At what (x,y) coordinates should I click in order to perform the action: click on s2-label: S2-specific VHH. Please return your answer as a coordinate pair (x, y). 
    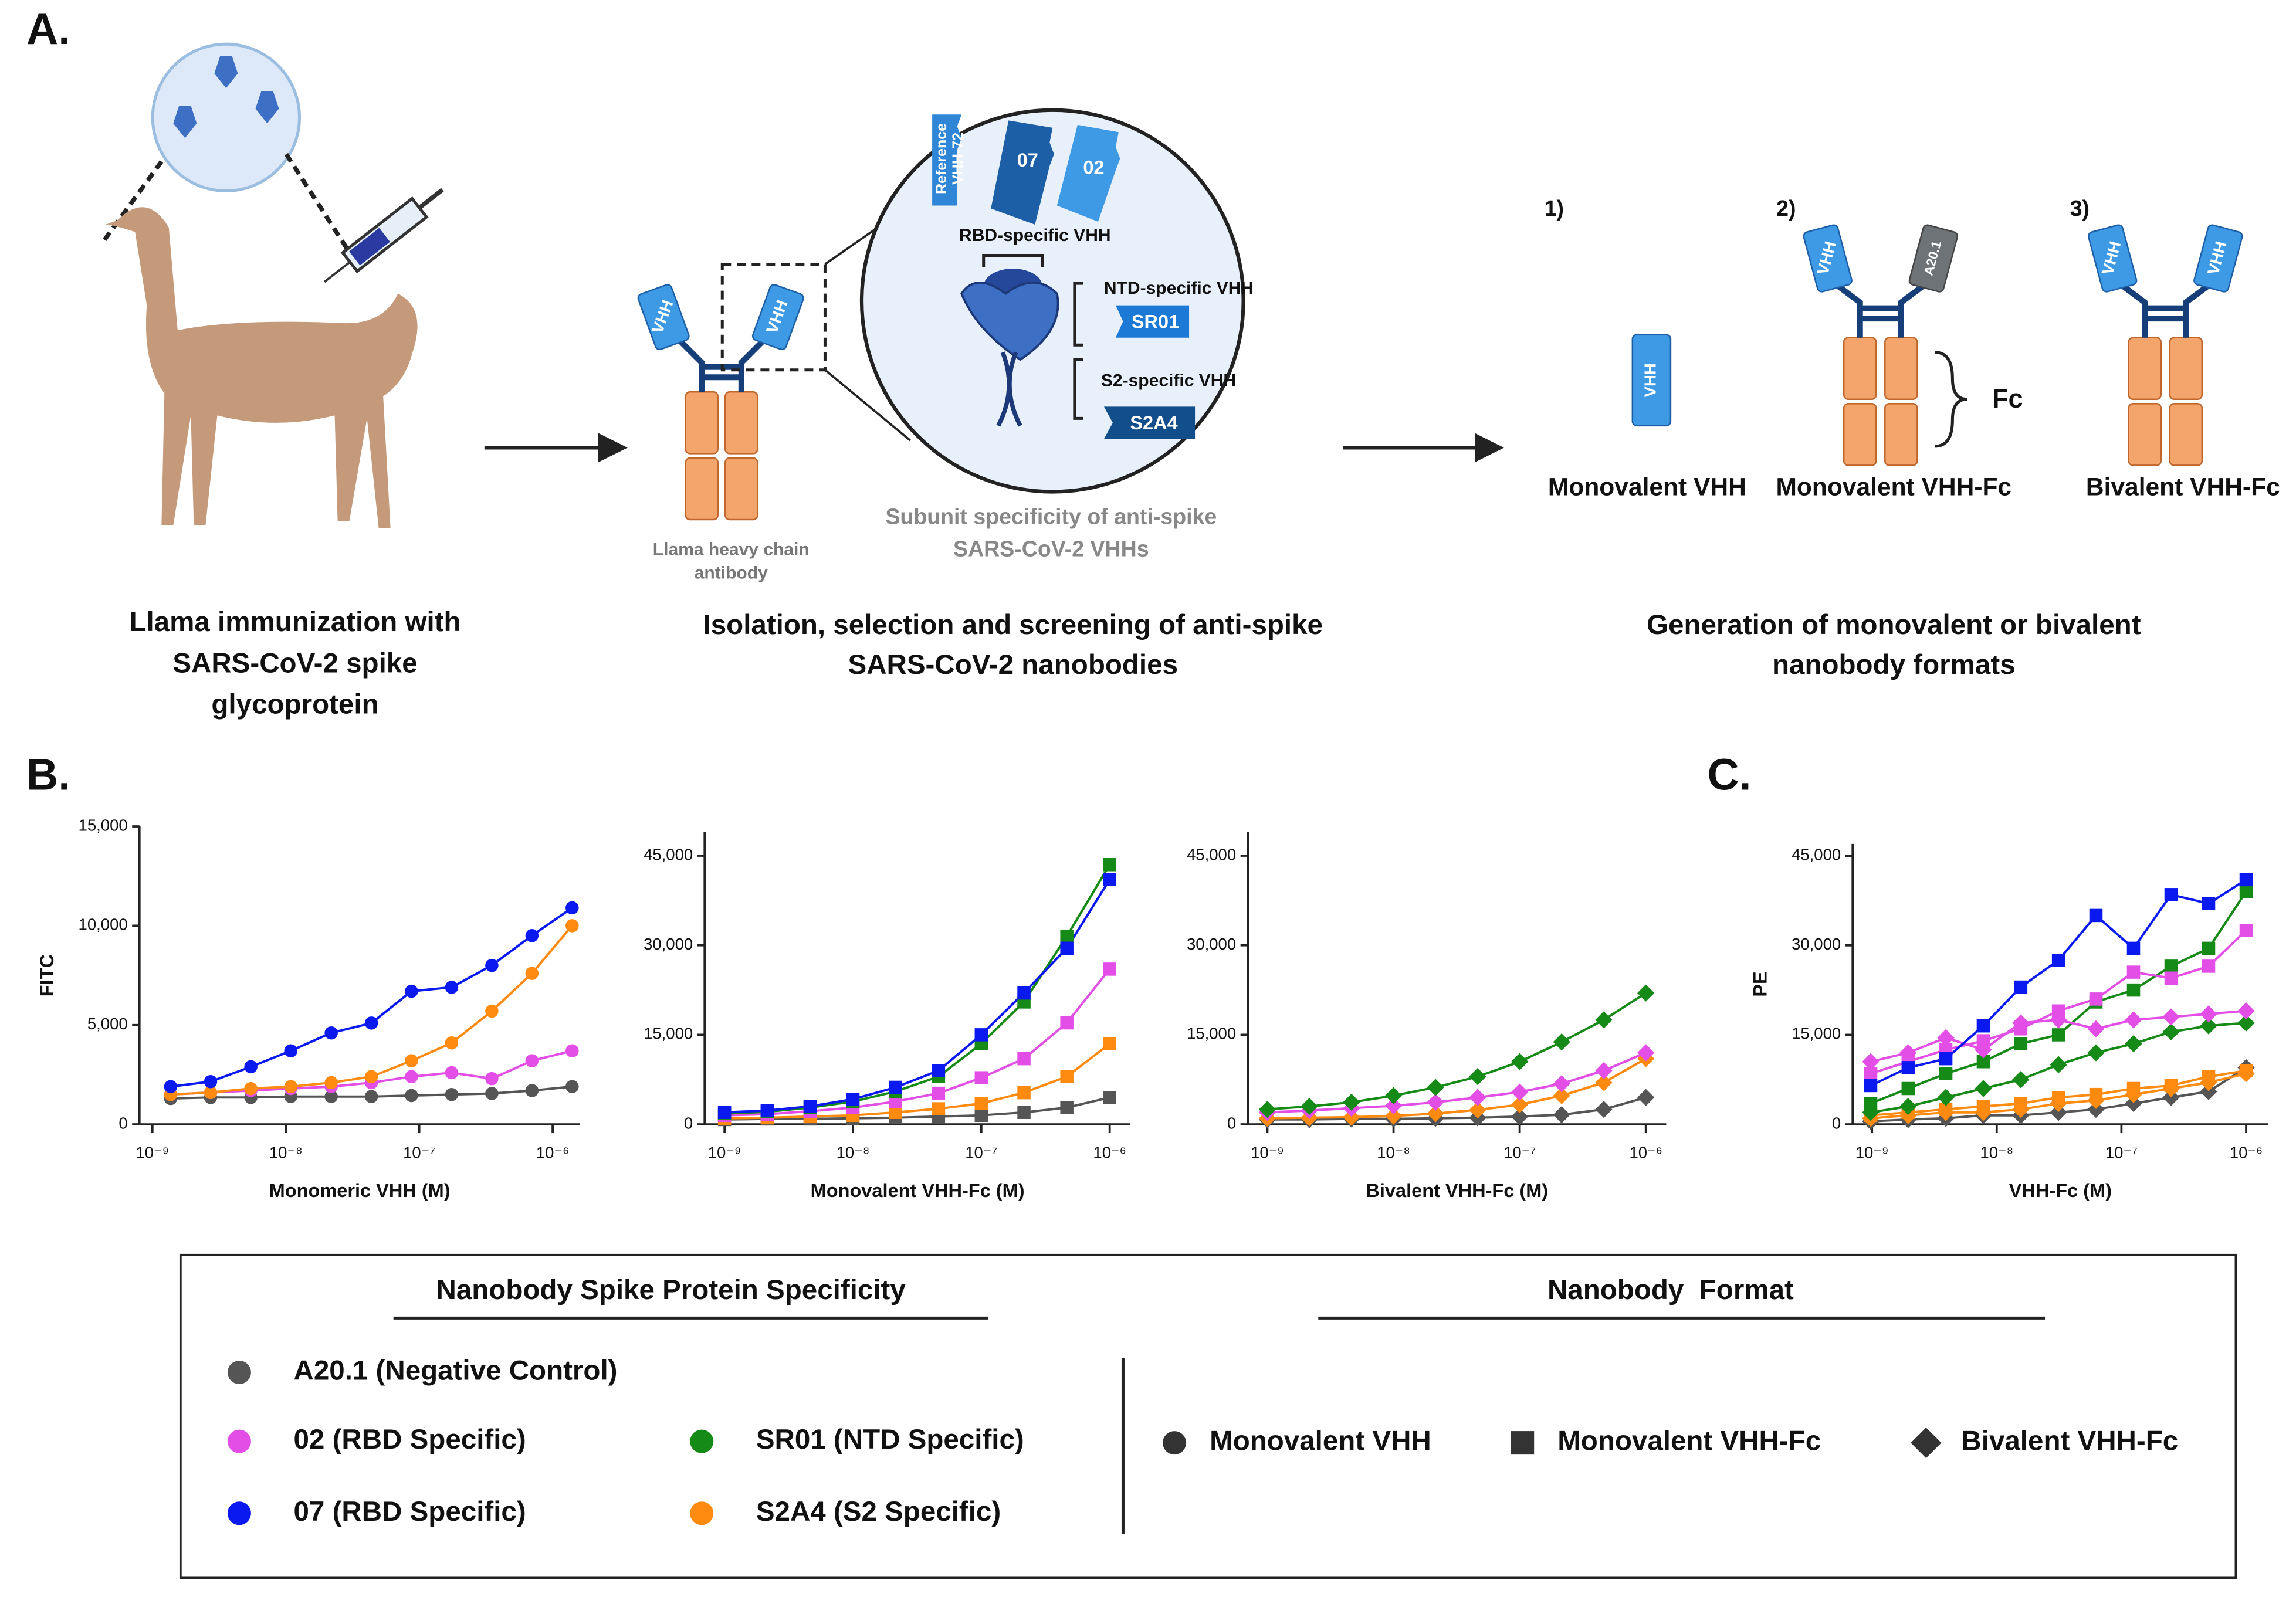
    Looking at the image, I should click on (1168, 381).